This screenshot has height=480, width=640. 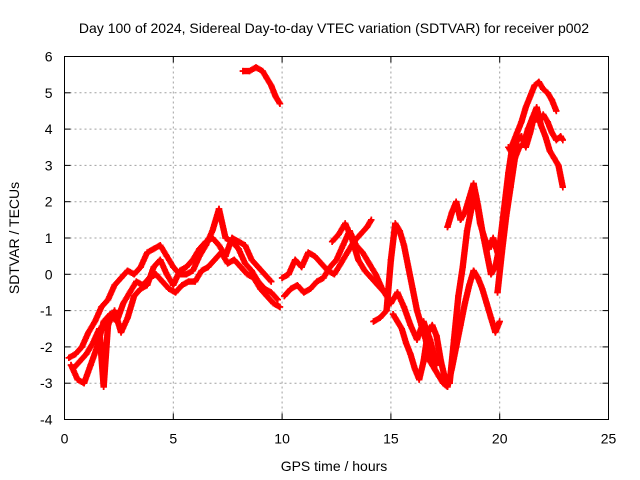 What do you see at coordinates (536, 134) in the screenshot?
I see `series-track-l` at bounding box center [536, 134].